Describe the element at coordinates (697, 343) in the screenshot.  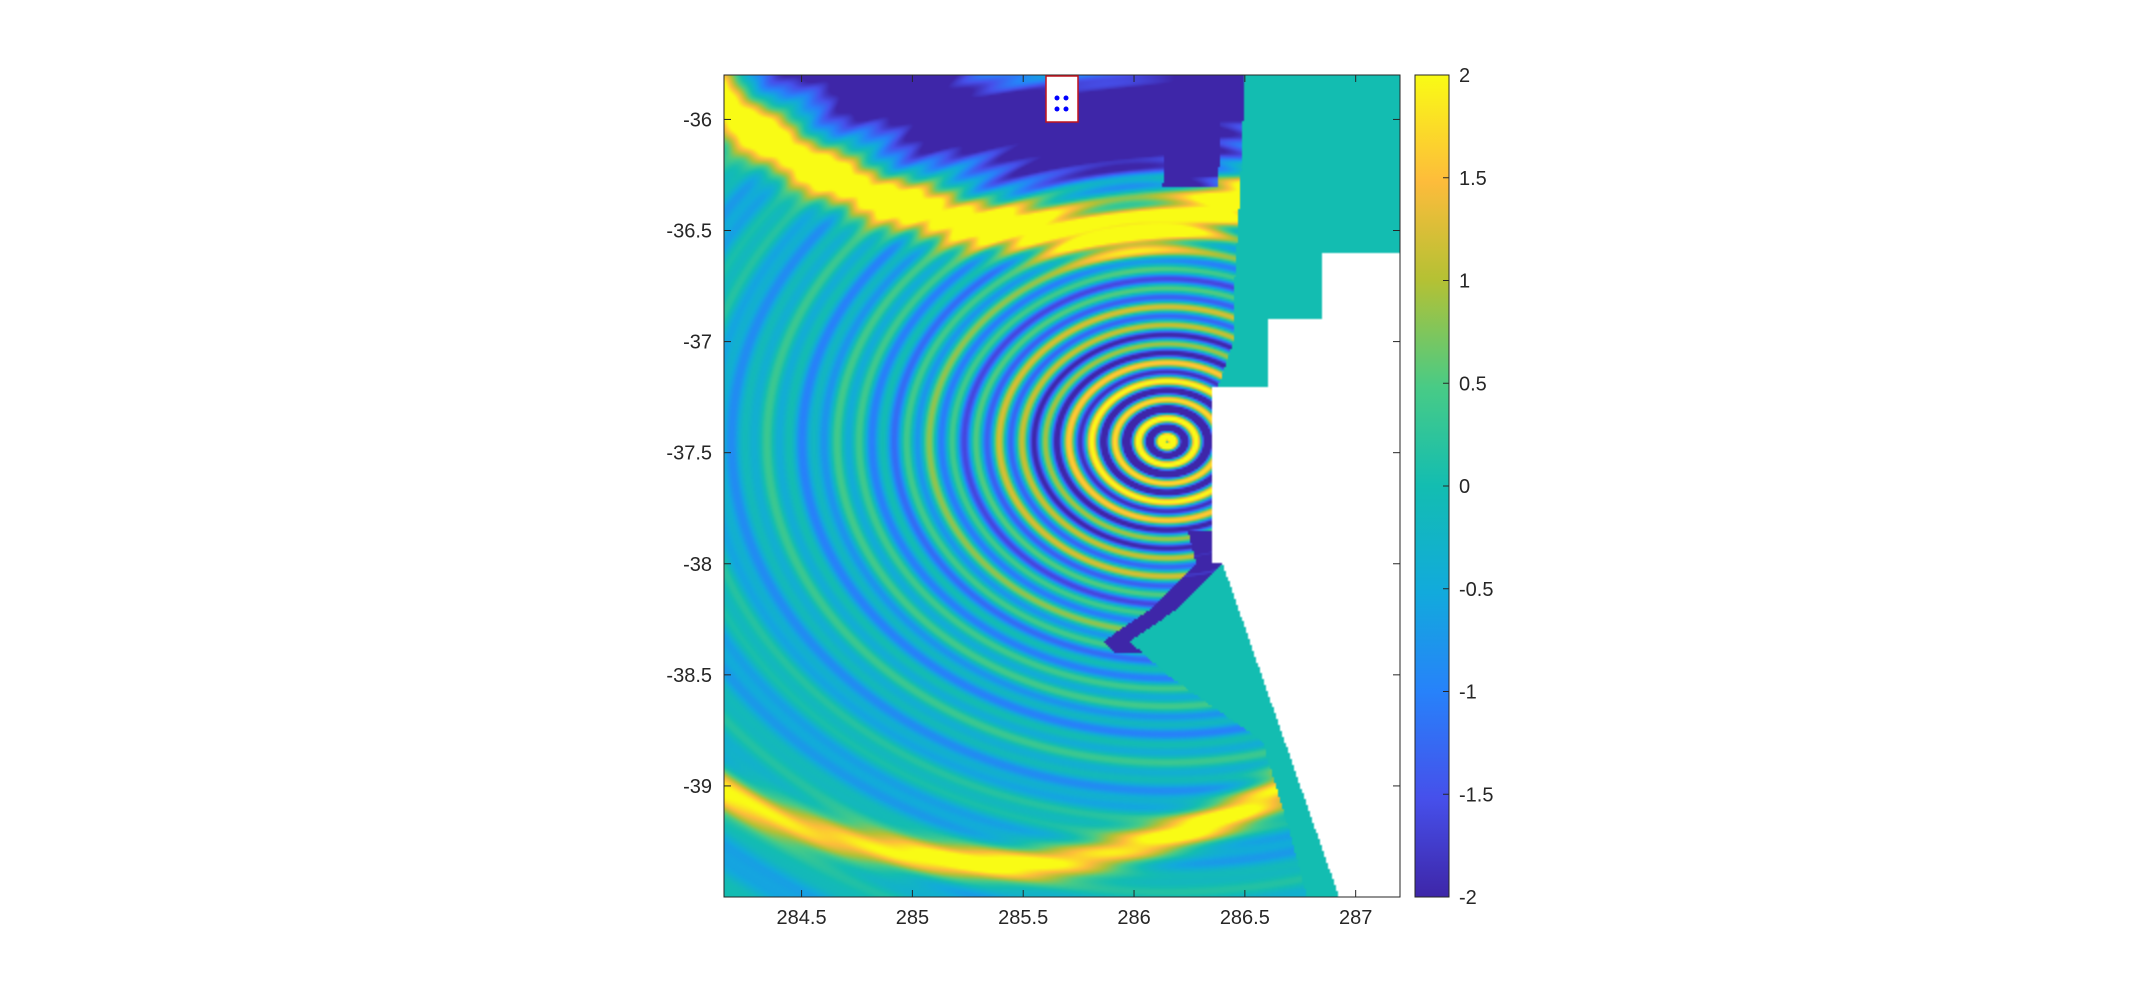
I see `y-tick-label: -37` at that location.